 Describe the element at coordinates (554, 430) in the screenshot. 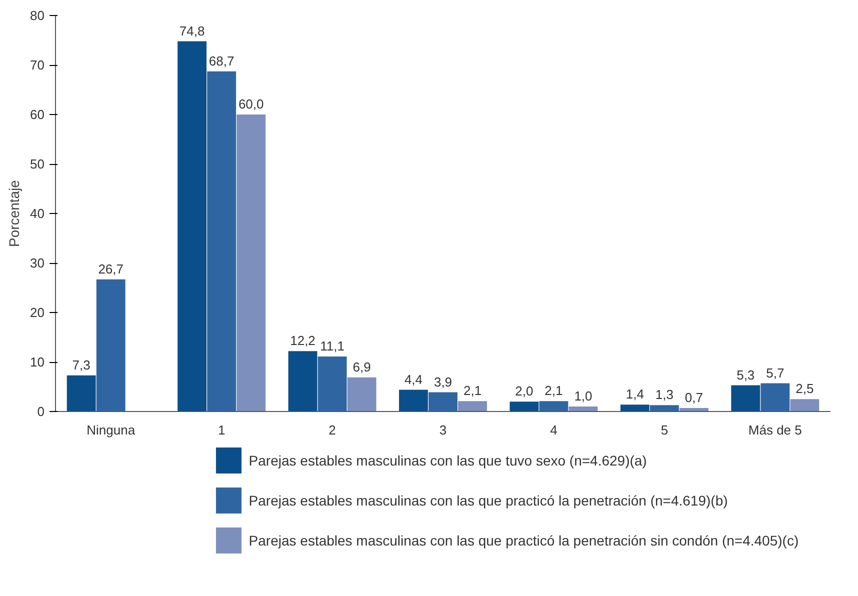

I see `x-tick-label: 4` at that location.